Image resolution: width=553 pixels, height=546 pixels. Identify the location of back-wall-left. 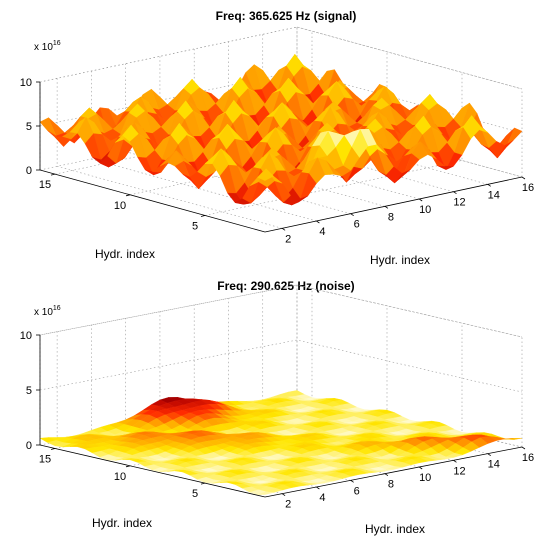
(168, 364).